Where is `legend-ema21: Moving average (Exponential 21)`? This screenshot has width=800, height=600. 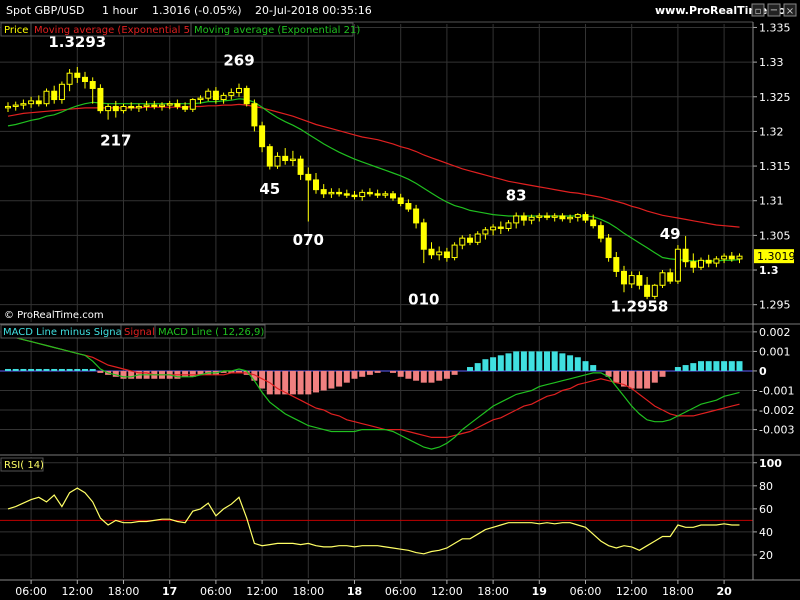 legend-ema21: Moving average (Exponential 21) is located at coordinates (277, 30).